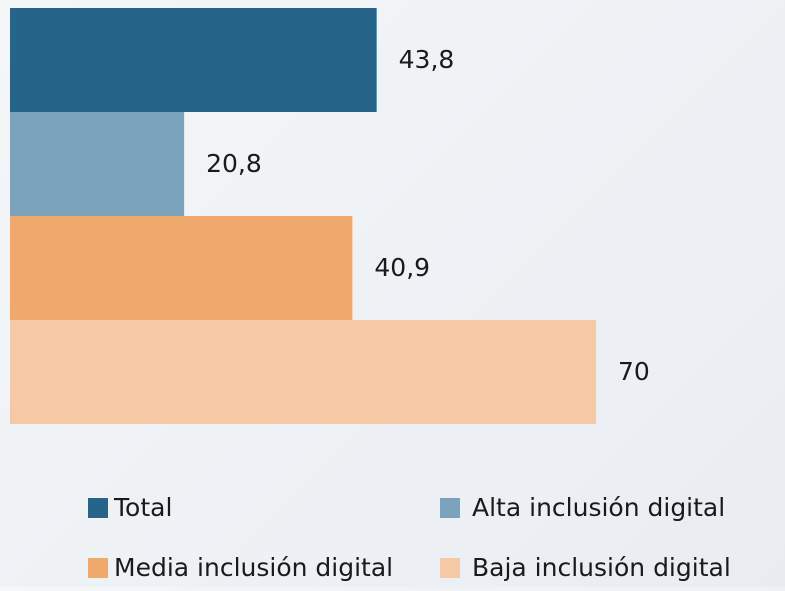 The height and width of the screenshot is (591, 785). Describe the element at coordinates (601, 567) in the screenshot. I see `legend-label: Baja inclusión digital` at that location.